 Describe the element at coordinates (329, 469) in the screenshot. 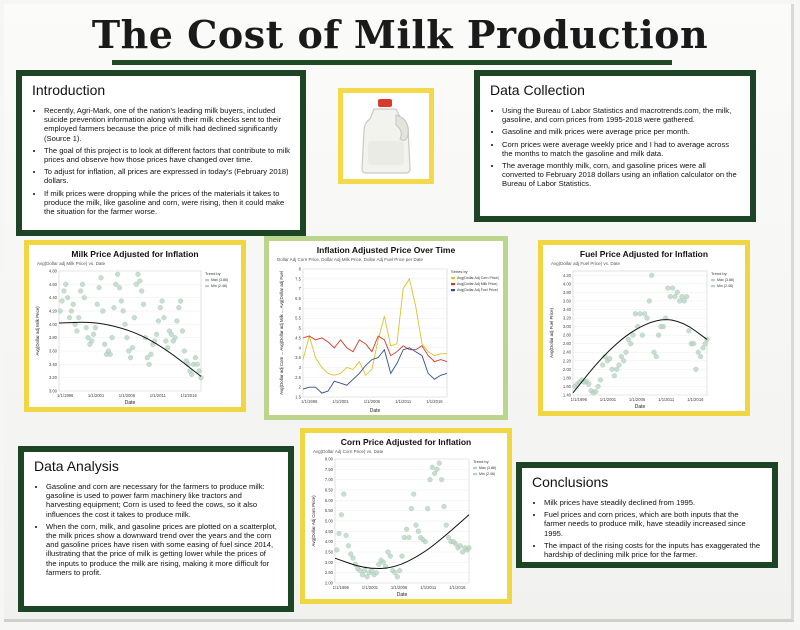

I see `y-tick-label: 7.50` at that location.